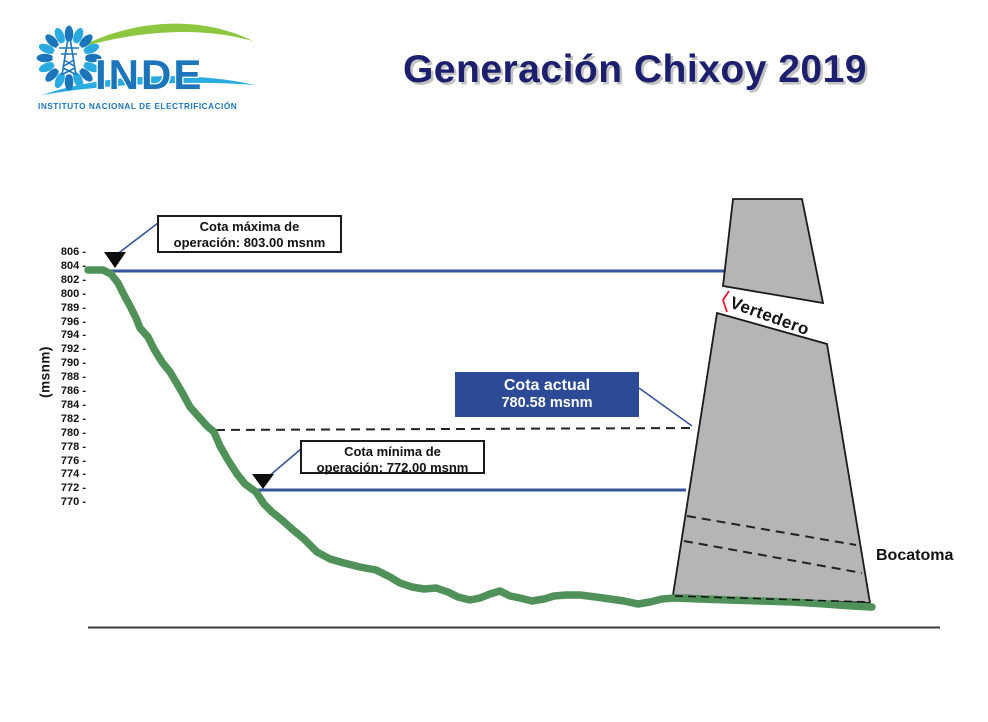 The image size is (988, 722). Describe the element at coordinates (771, 599) in the screenshot. I see `dam-foot-dashed-edge` at that location.